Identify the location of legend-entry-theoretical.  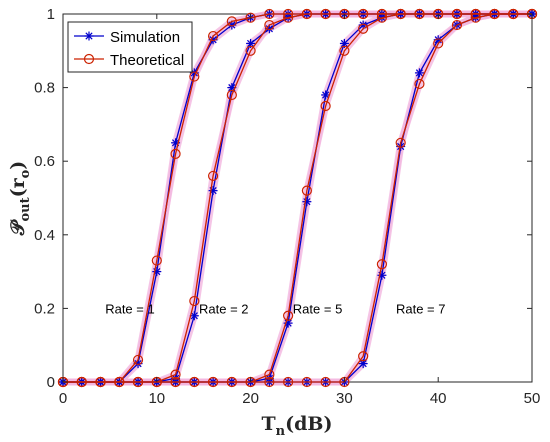
(89, 59).